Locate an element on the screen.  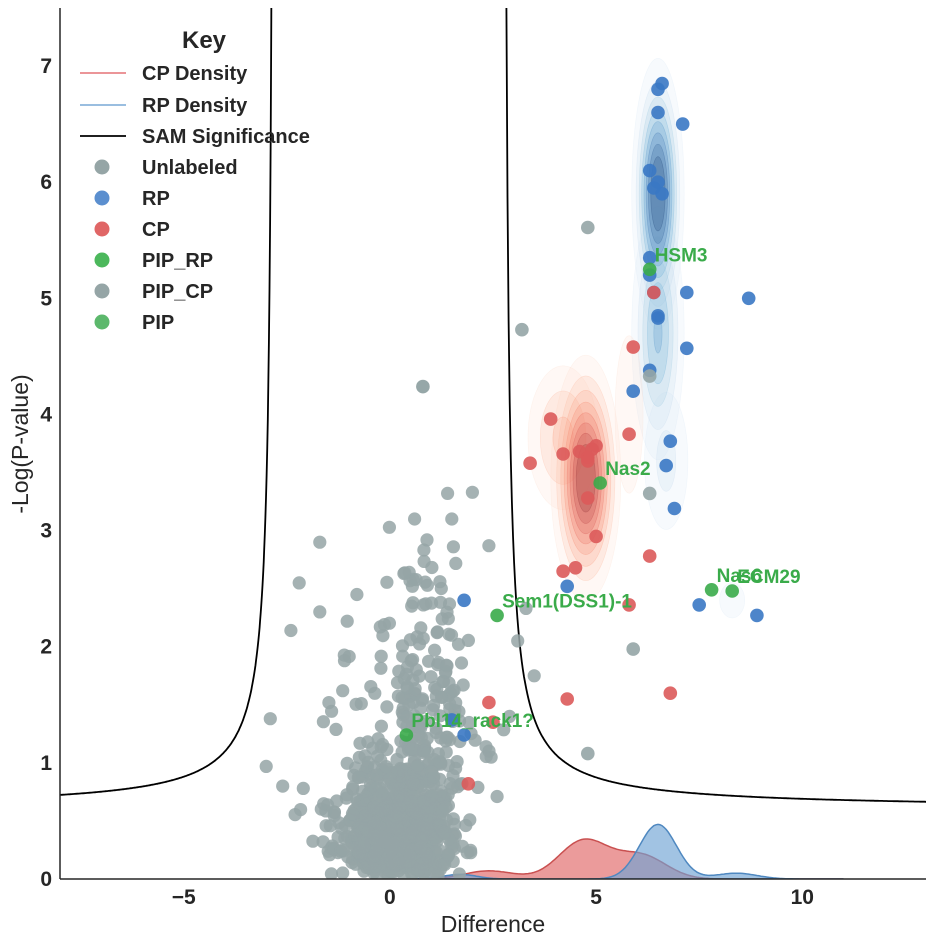
y-tick-label: 1 is located at coordinates (46, 763).